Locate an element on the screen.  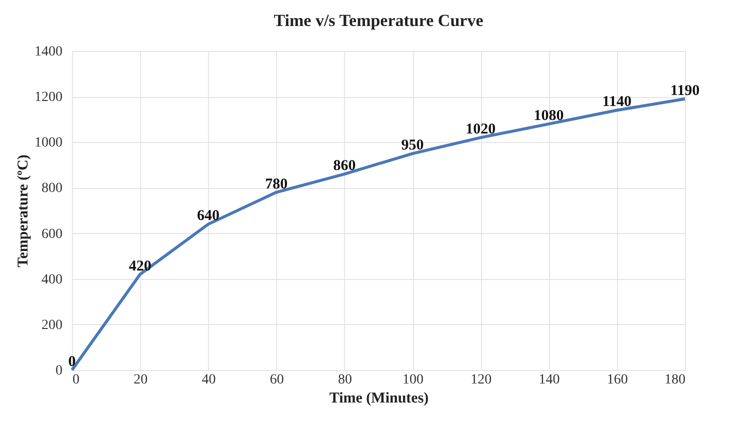
data-label: 780 is located at coordinates (276, 184).